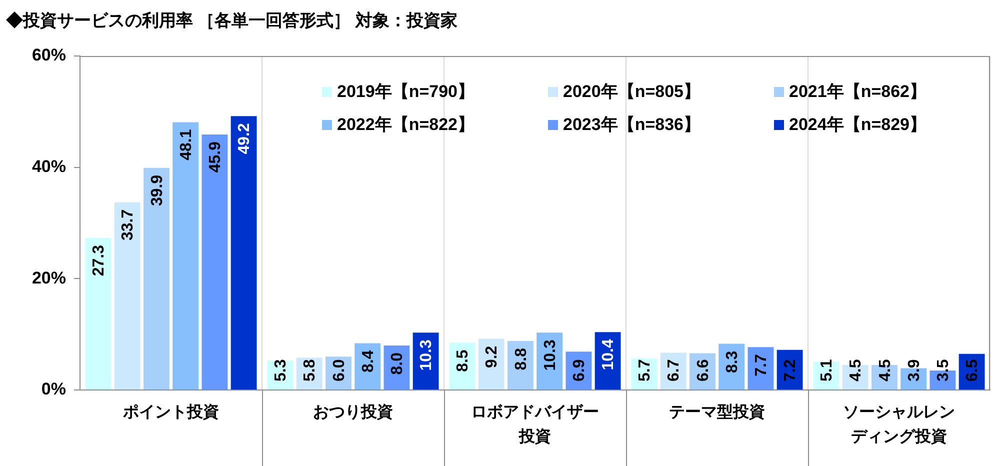  Describe the element at coordinates (405, 92) in the screenshot. I see `legend-label: 2019年【n=790】` at that location.